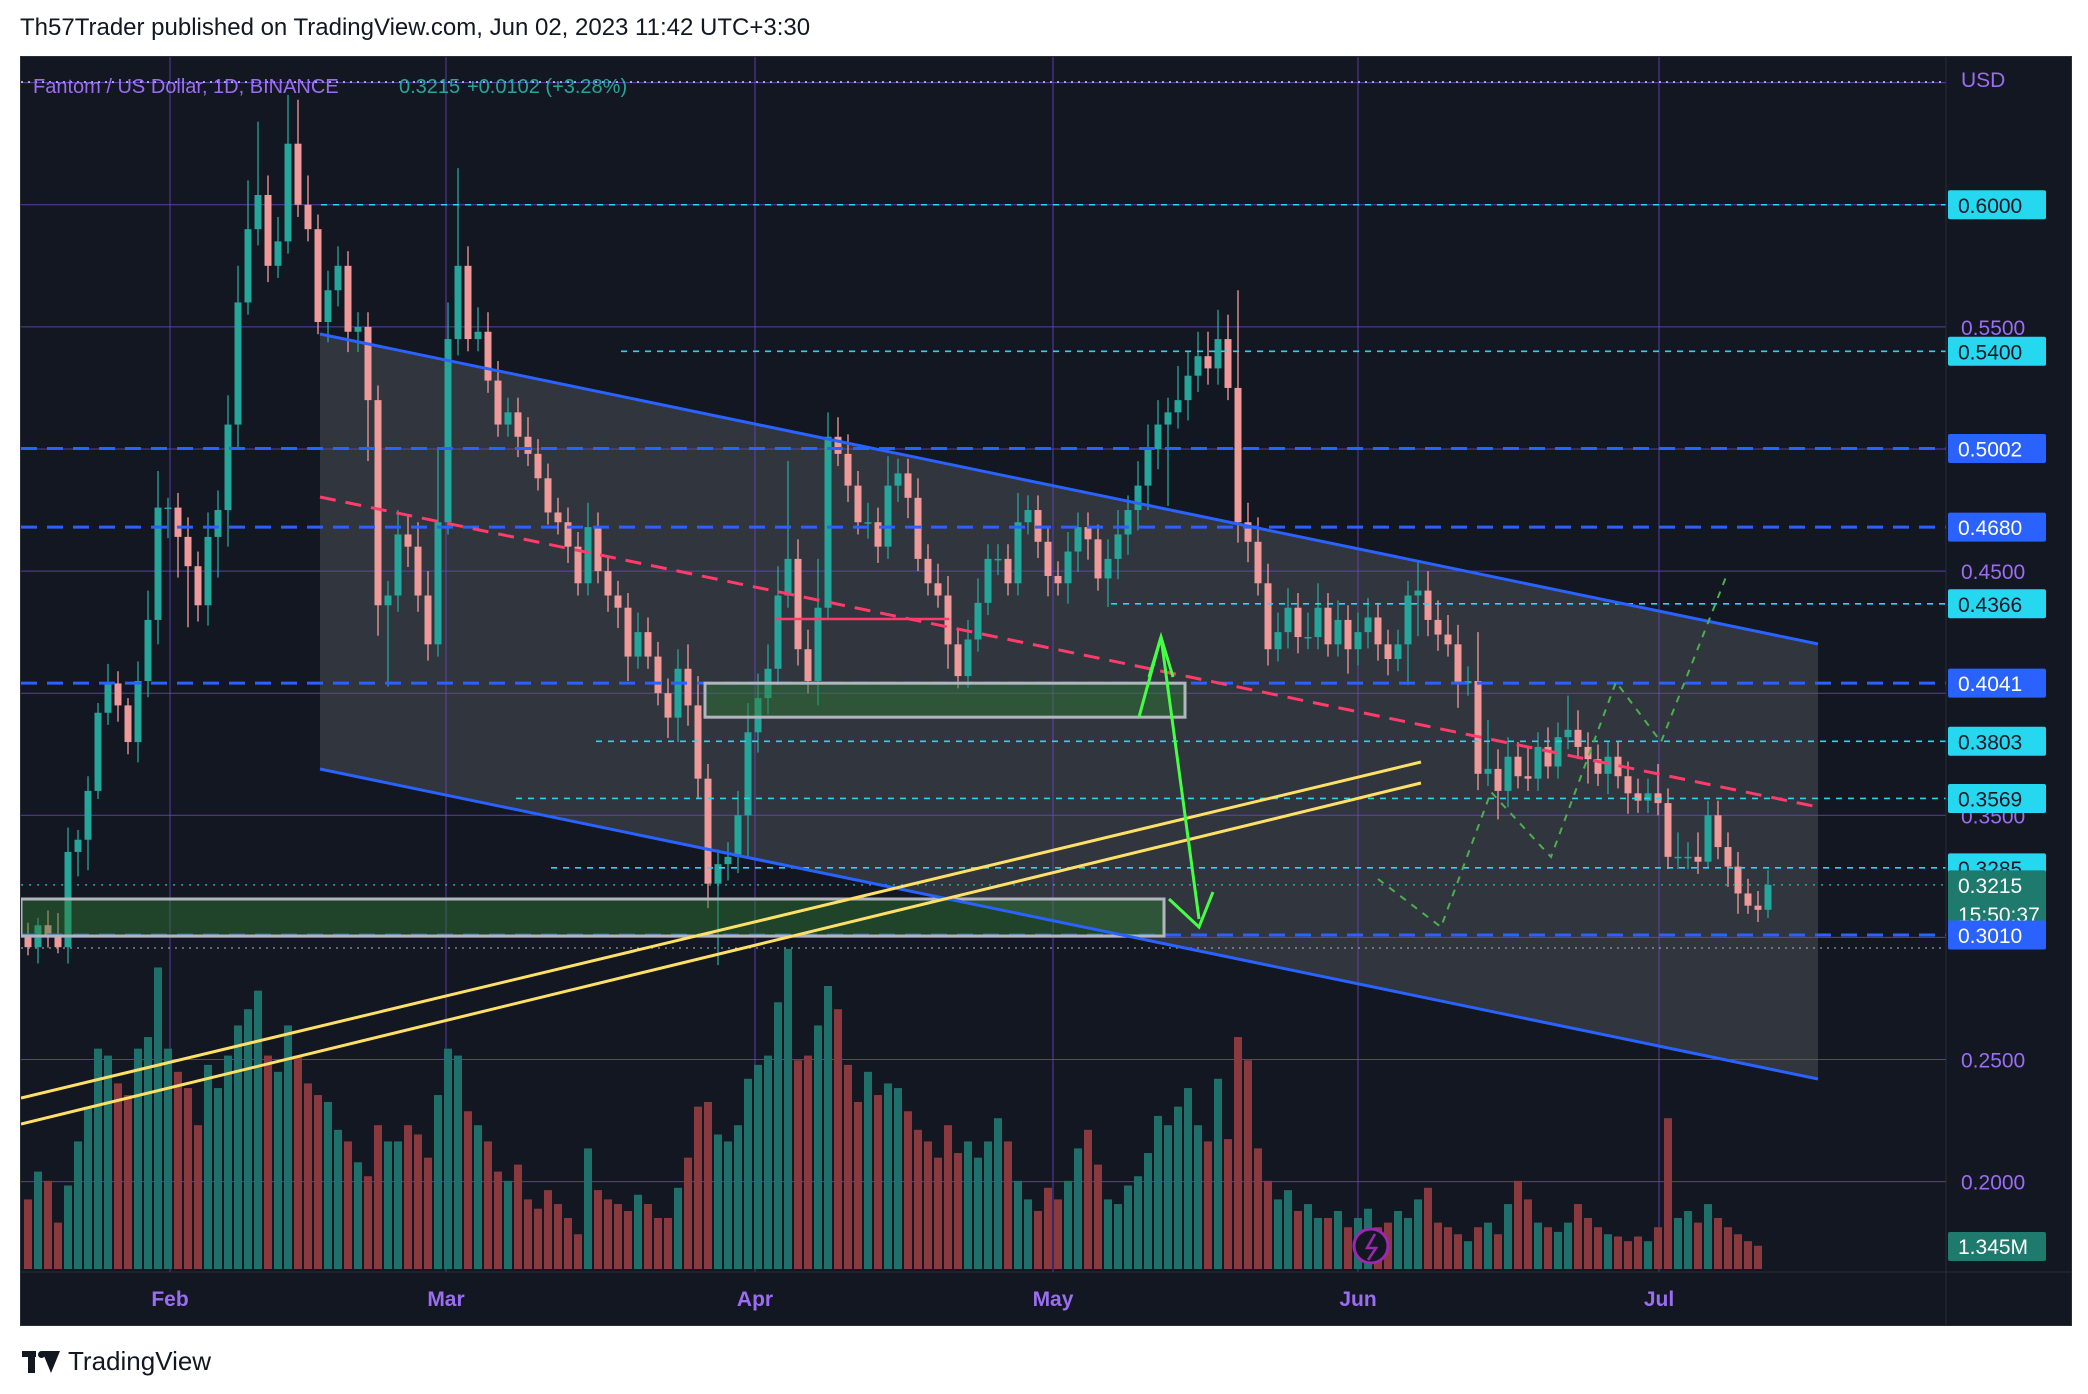 This screenshot has height=1394, width=2088. What do you see at coordinates (1990, 352) in the screenshot?
I see `price-badge-text: 0.5400` at bounding box center [1990, 352].